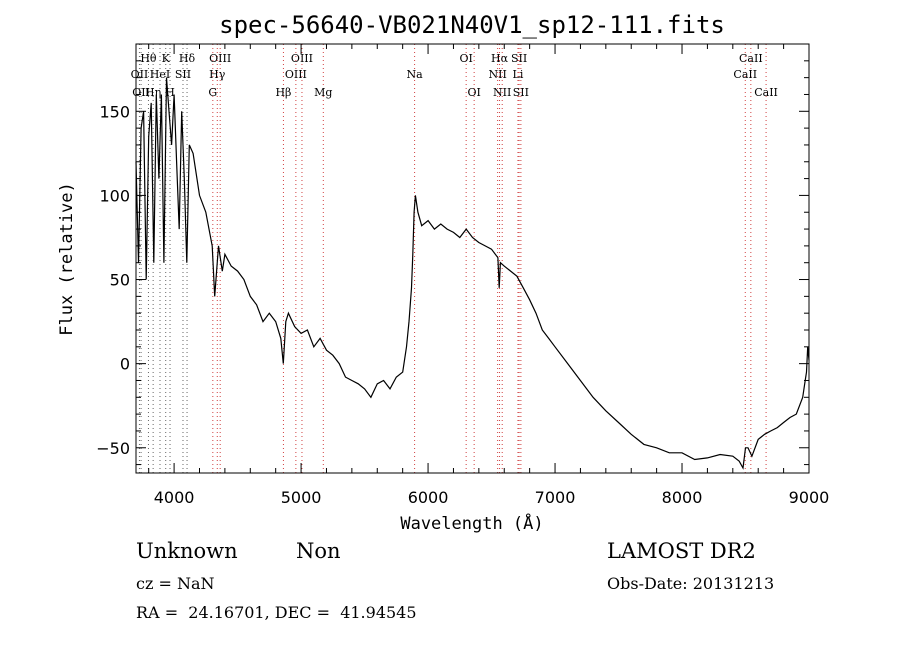 The width and height of the screenshot is (900, 650). What do you see at coordinates (283, 92) in the screenshot?
I see `spectral-line-label: Hβ` at bounding box center [283, 92].